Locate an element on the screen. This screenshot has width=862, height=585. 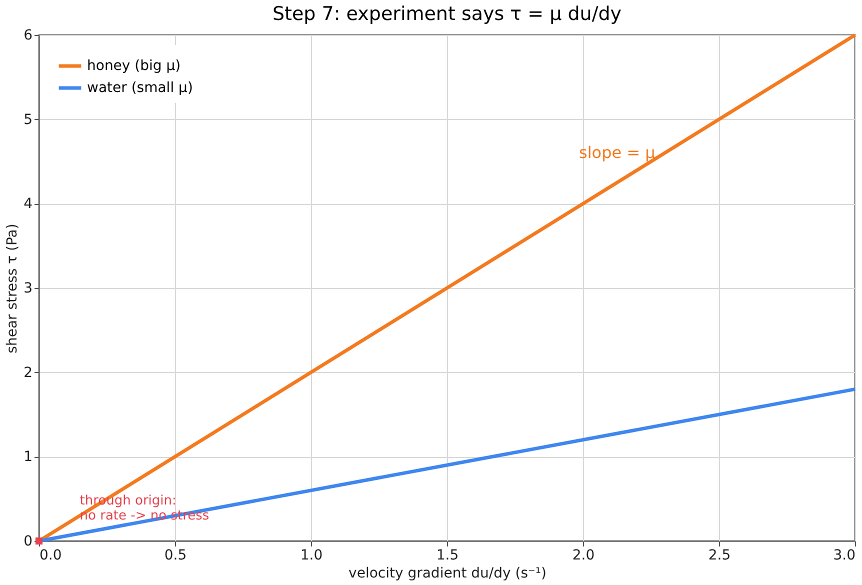
legend-label: water (small μ) is located at coordinates (140, 88).